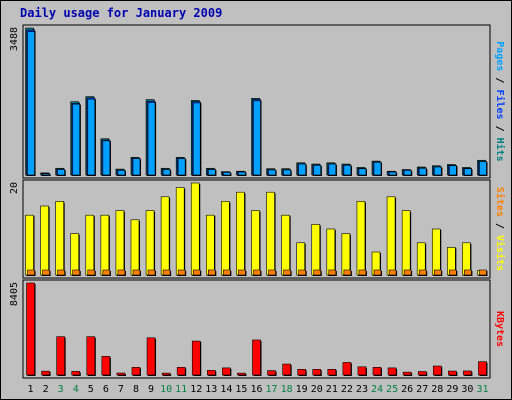 Image resolution: width=512 pixels, height=400 pixels. I want to click on x-tick-label: 9, so click(151, 389).